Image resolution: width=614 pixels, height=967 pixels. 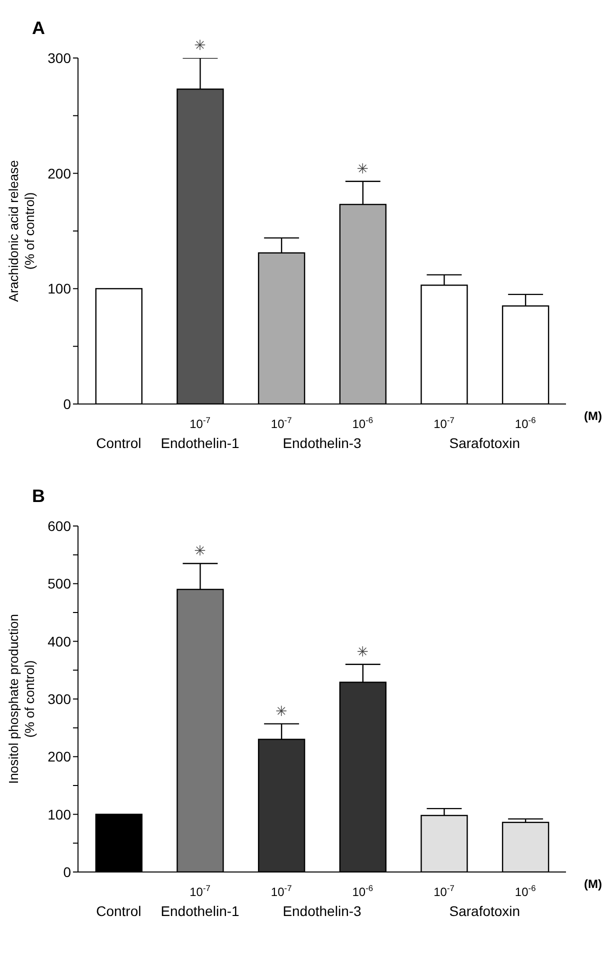 What do you see at coordinates (21, 699) in the screenshot?
I see `y-axis-title: Inositol phosphate production (% of control)` at bounding box center [21, 699].